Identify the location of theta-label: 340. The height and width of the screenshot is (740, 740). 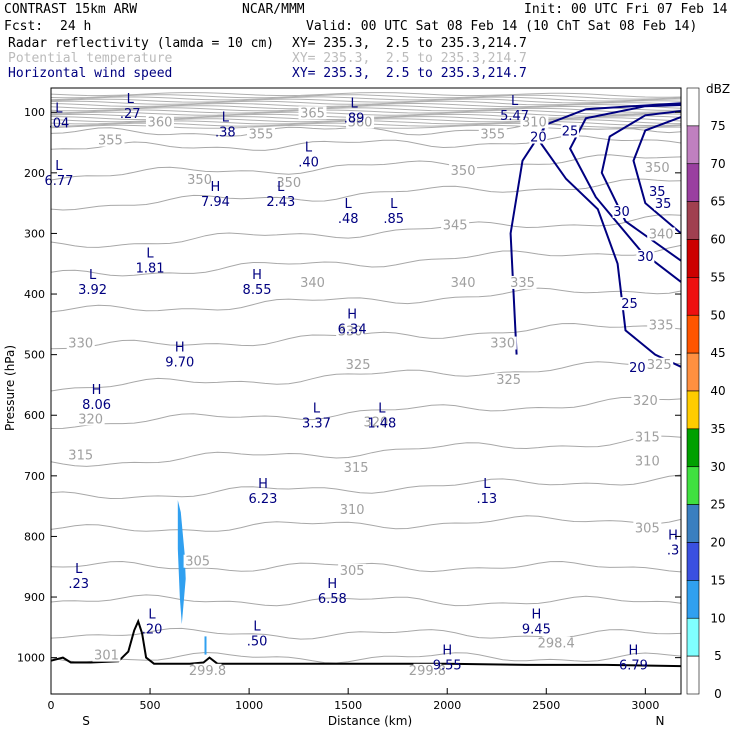
(312, 283).